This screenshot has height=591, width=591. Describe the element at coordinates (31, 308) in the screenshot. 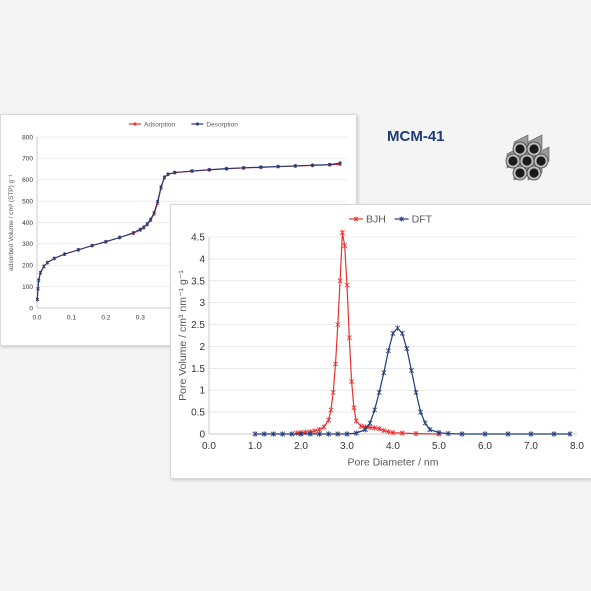

I see `y-tick-label: 0` at that location.